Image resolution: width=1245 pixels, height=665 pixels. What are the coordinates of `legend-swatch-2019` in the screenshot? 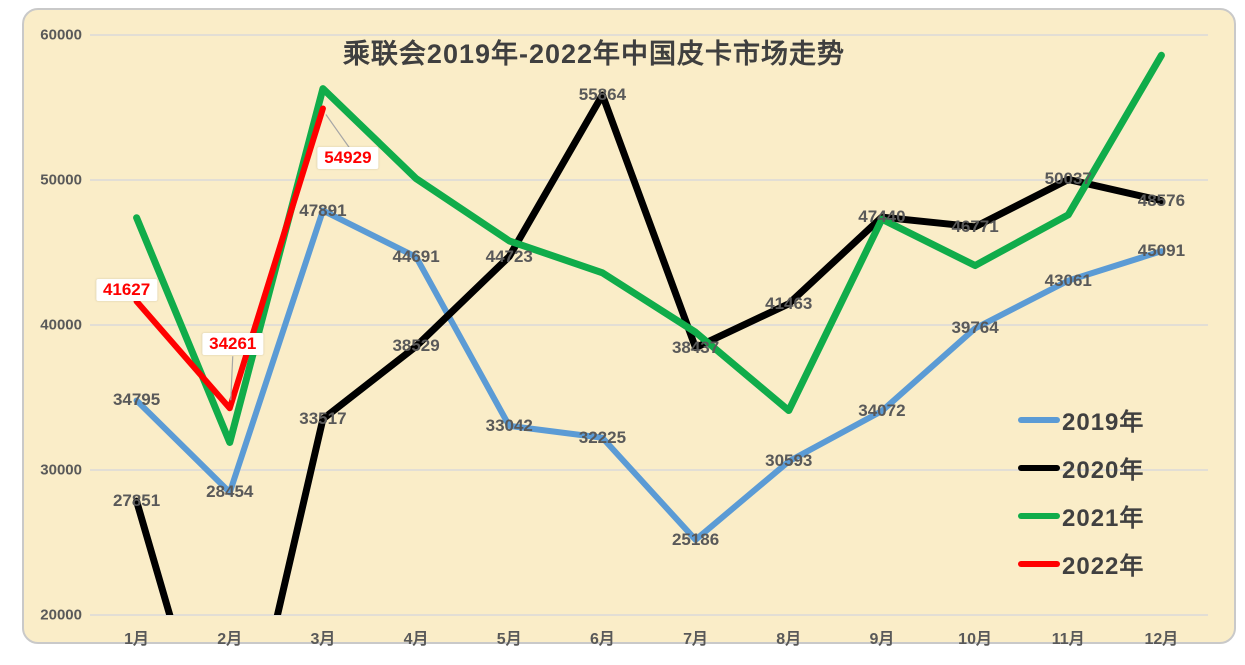 It's located at (1039, 419).